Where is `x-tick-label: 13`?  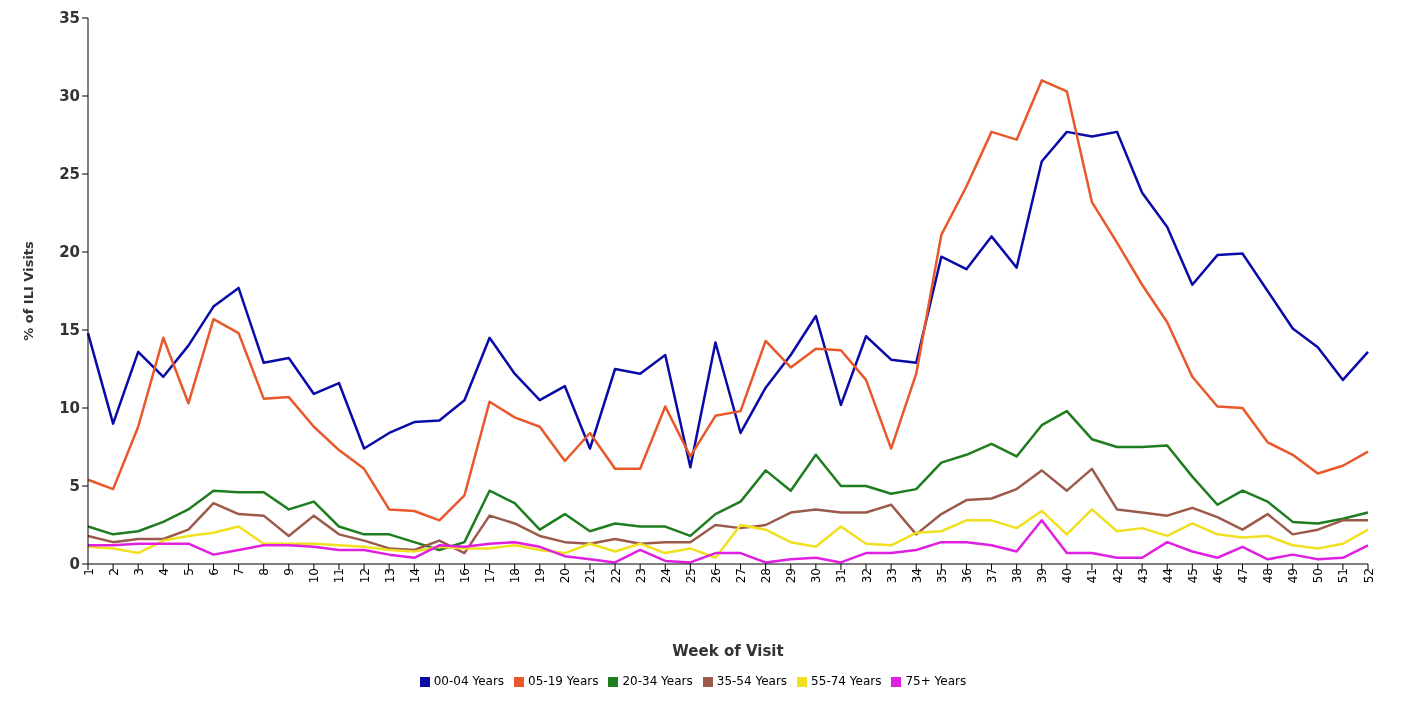
x-tick-label: 13 is located at coordinates (389, 576).